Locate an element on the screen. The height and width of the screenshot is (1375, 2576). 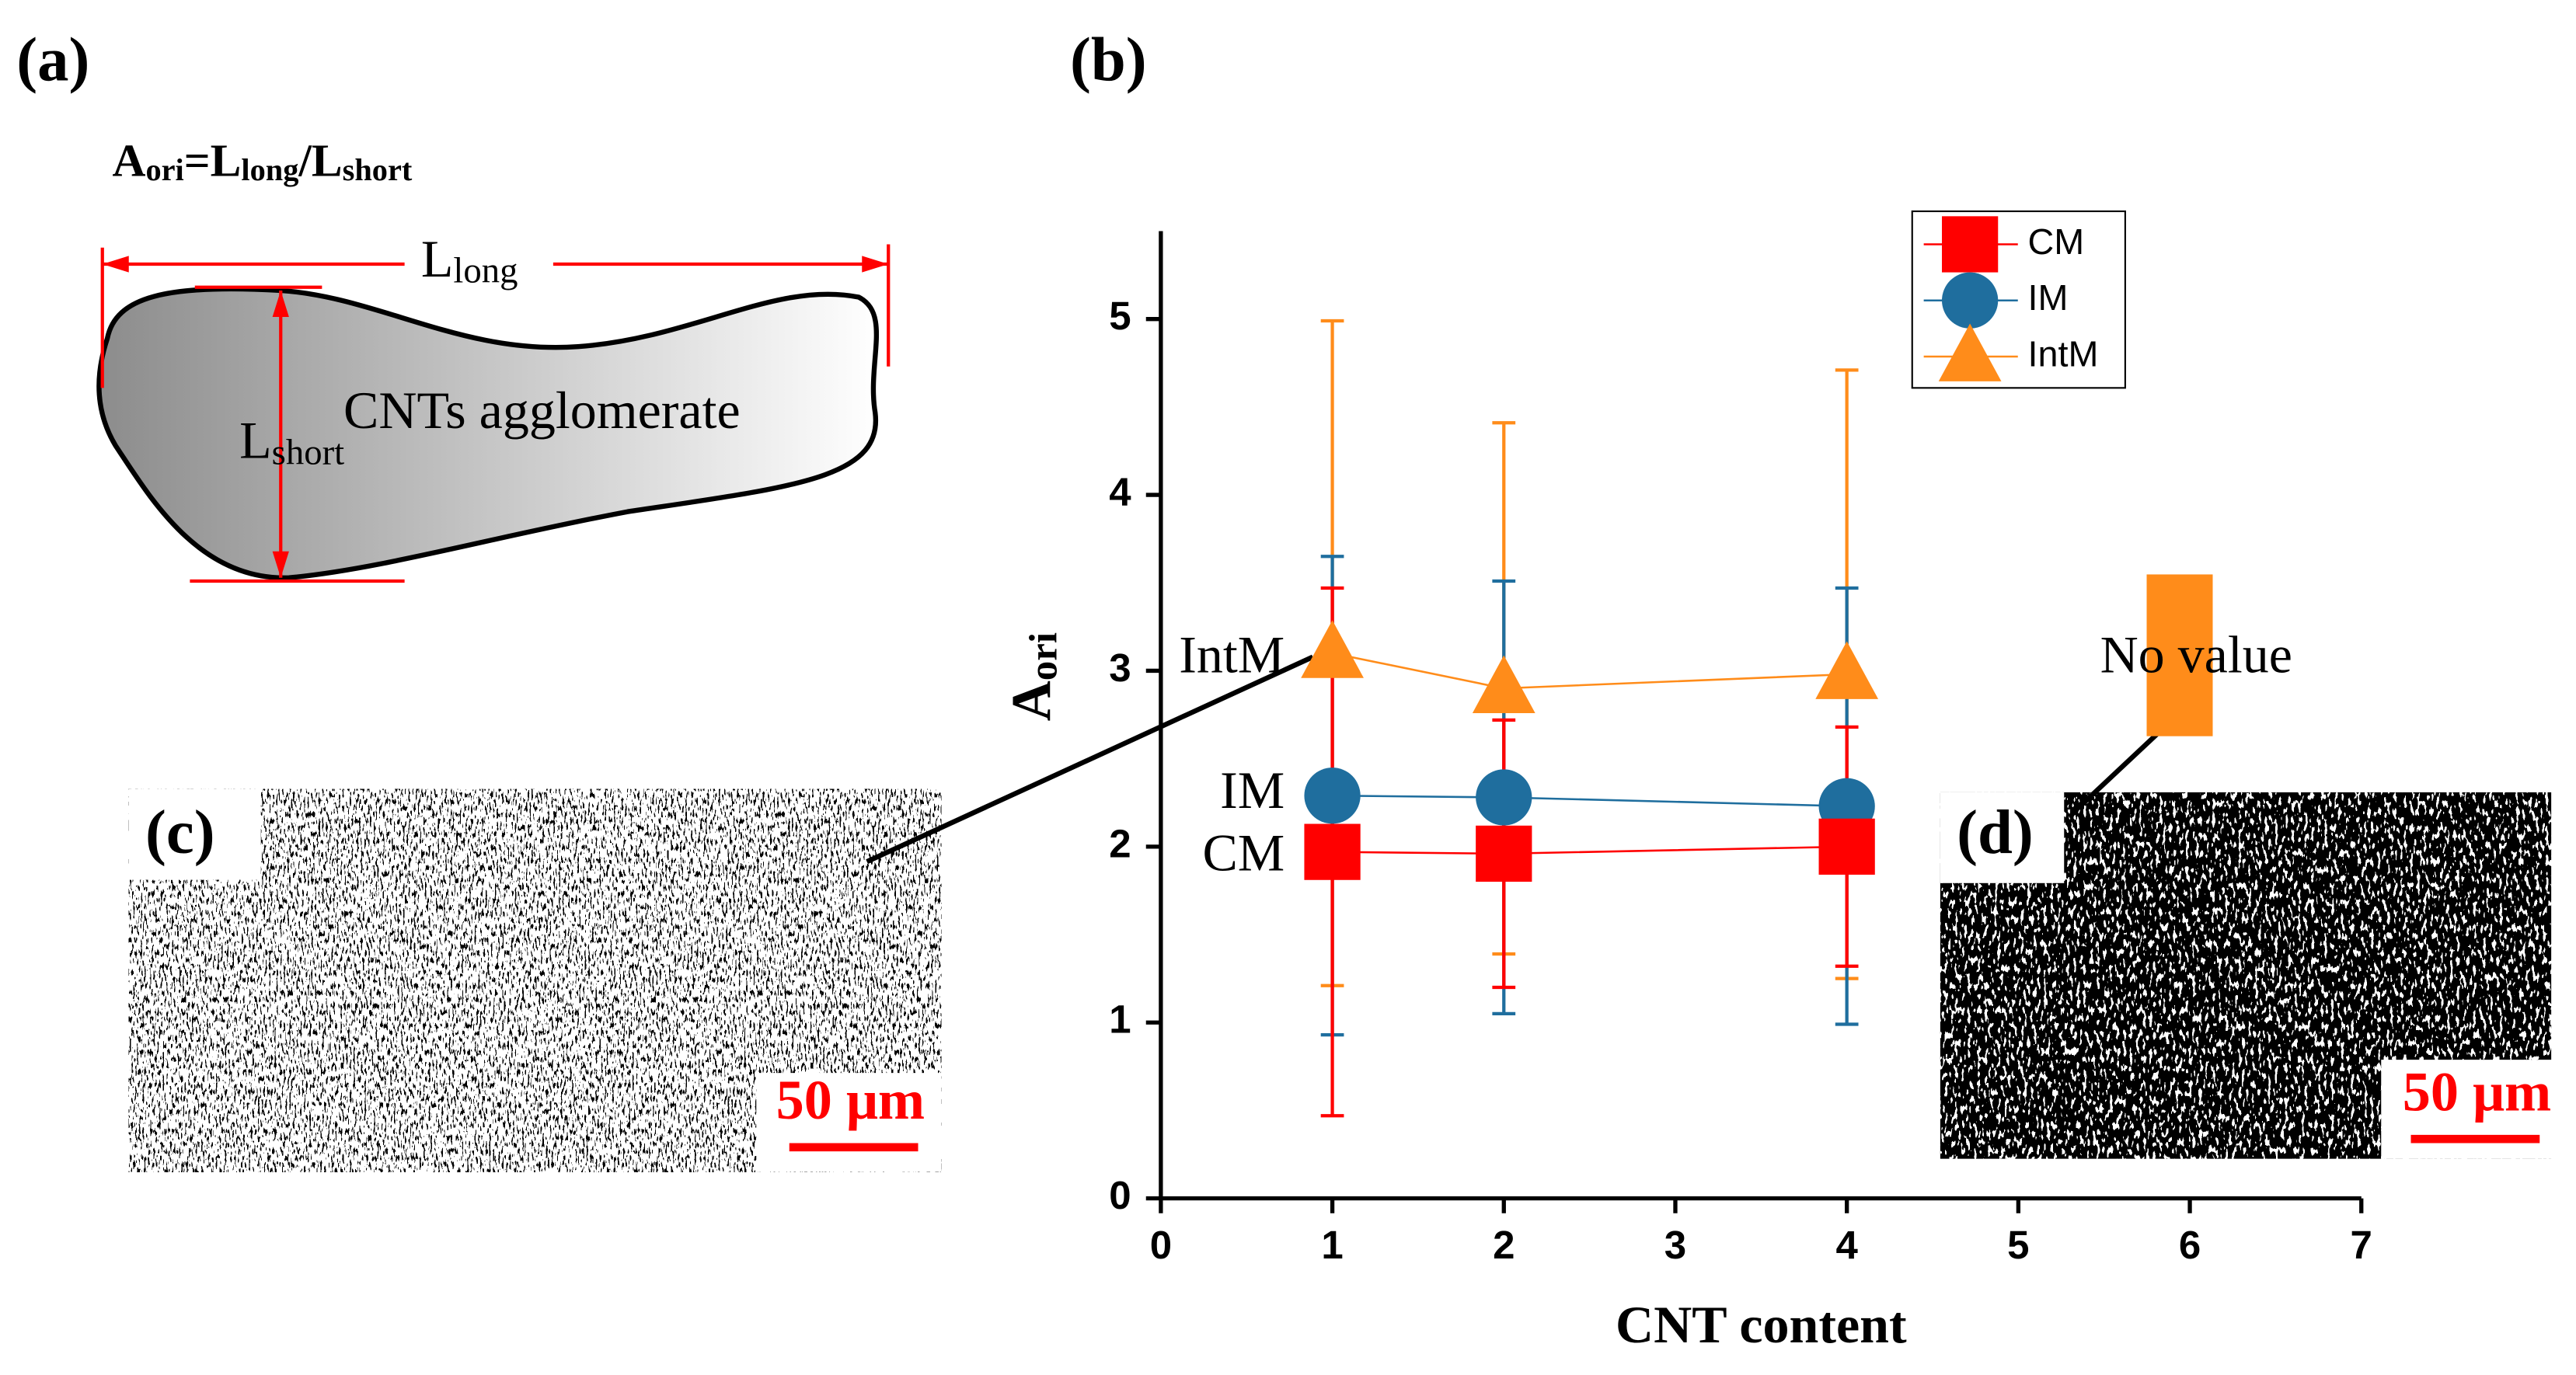
annotation: No value is located at coordinates (2196, 655).